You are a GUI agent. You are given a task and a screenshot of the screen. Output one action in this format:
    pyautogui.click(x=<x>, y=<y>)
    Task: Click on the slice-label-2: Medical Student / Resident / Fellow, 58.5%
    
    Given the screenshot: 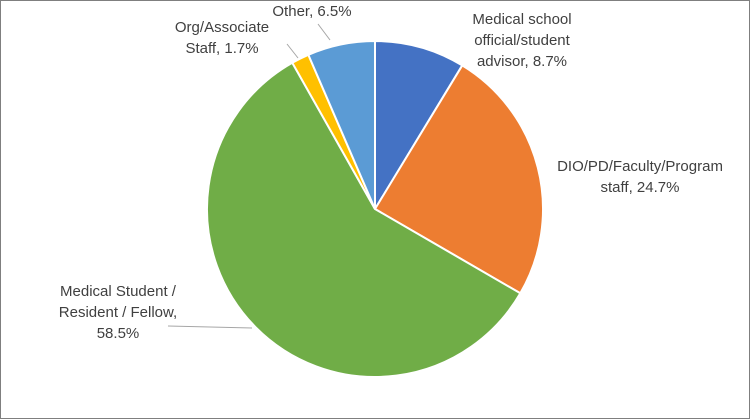 What is the action you would take?
    pyautogui.click(x=118, y=312)
    